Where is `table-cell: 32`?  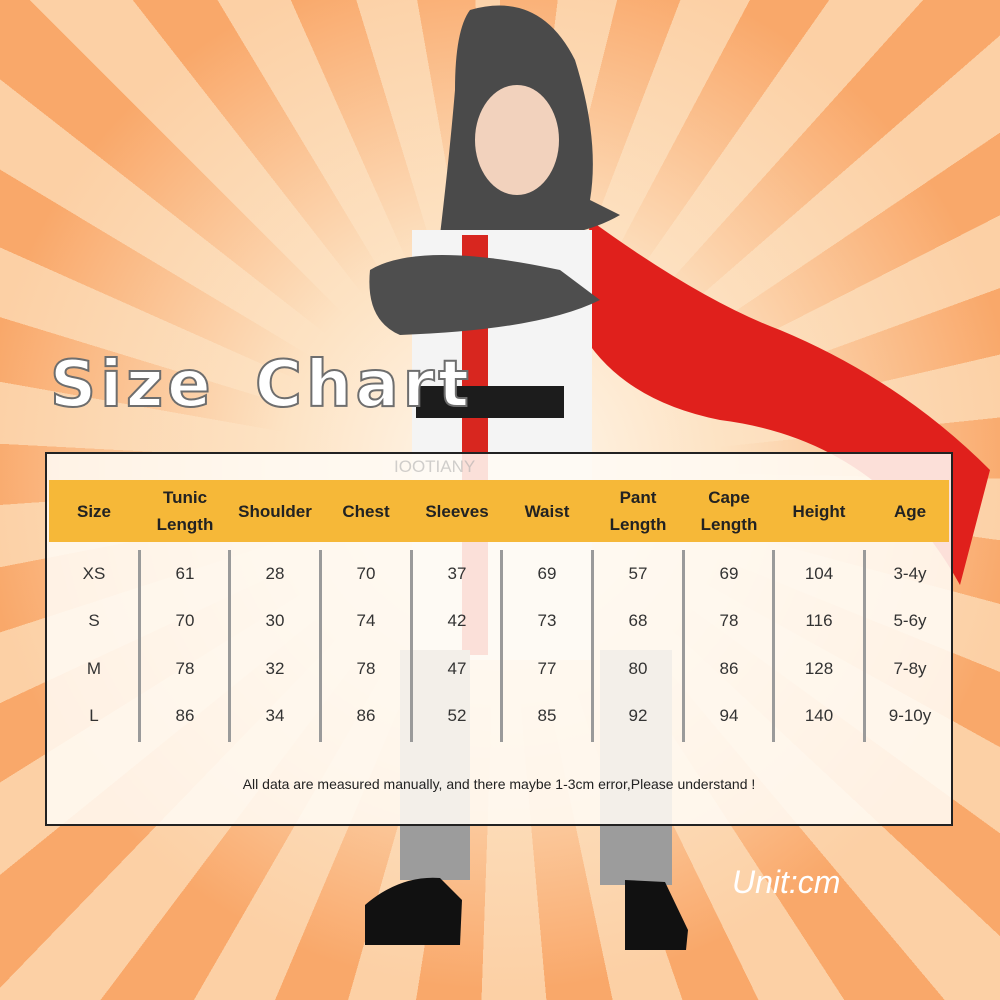 table-cell: 32 is located at coordinates (275, 668).